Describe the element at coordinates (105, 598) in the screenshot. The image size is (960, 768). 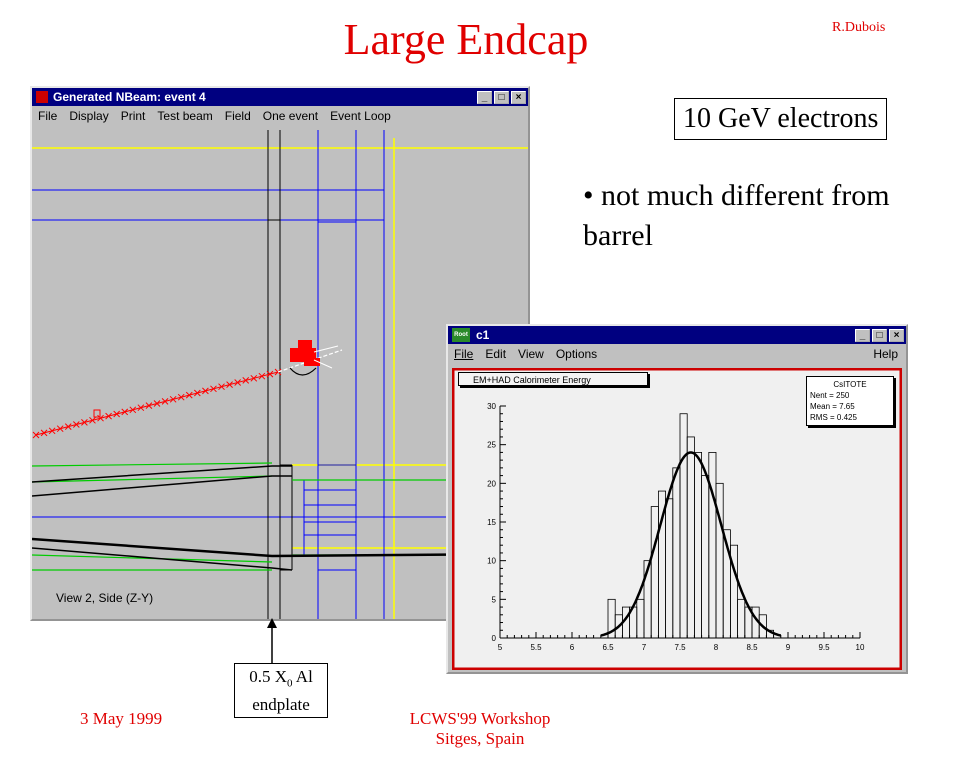
I see `view-label: View 2, Side (Z-Y)` at that location.